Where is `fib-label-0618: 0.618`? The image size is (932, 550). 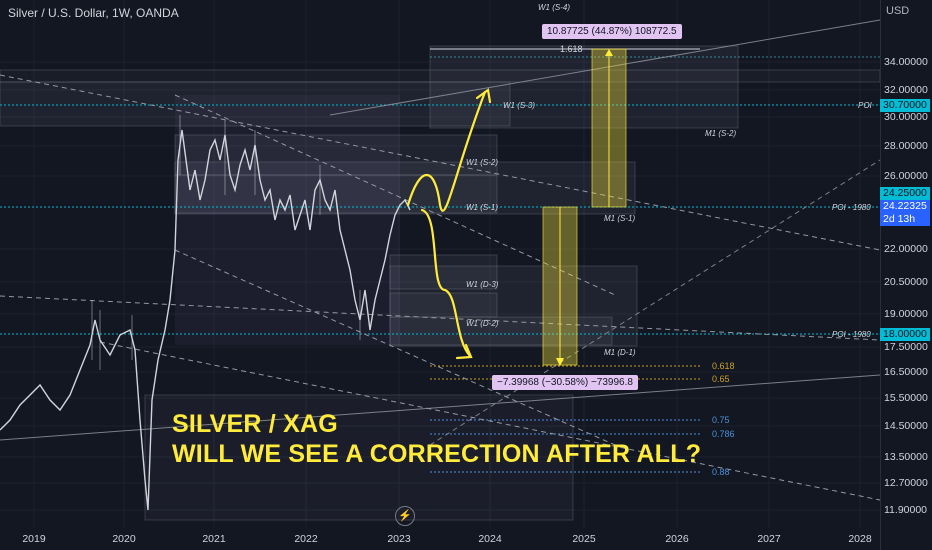
fib-label-0618: 0.618 is located at coordinates (723, 366).